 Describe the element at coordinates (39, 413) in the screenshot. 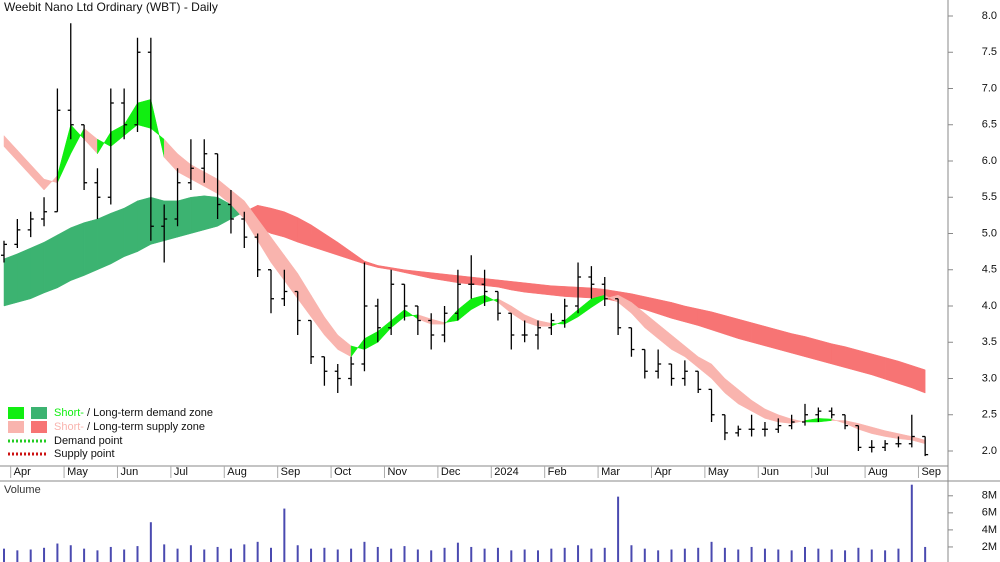

I see `legend-swatch-long` at that location.